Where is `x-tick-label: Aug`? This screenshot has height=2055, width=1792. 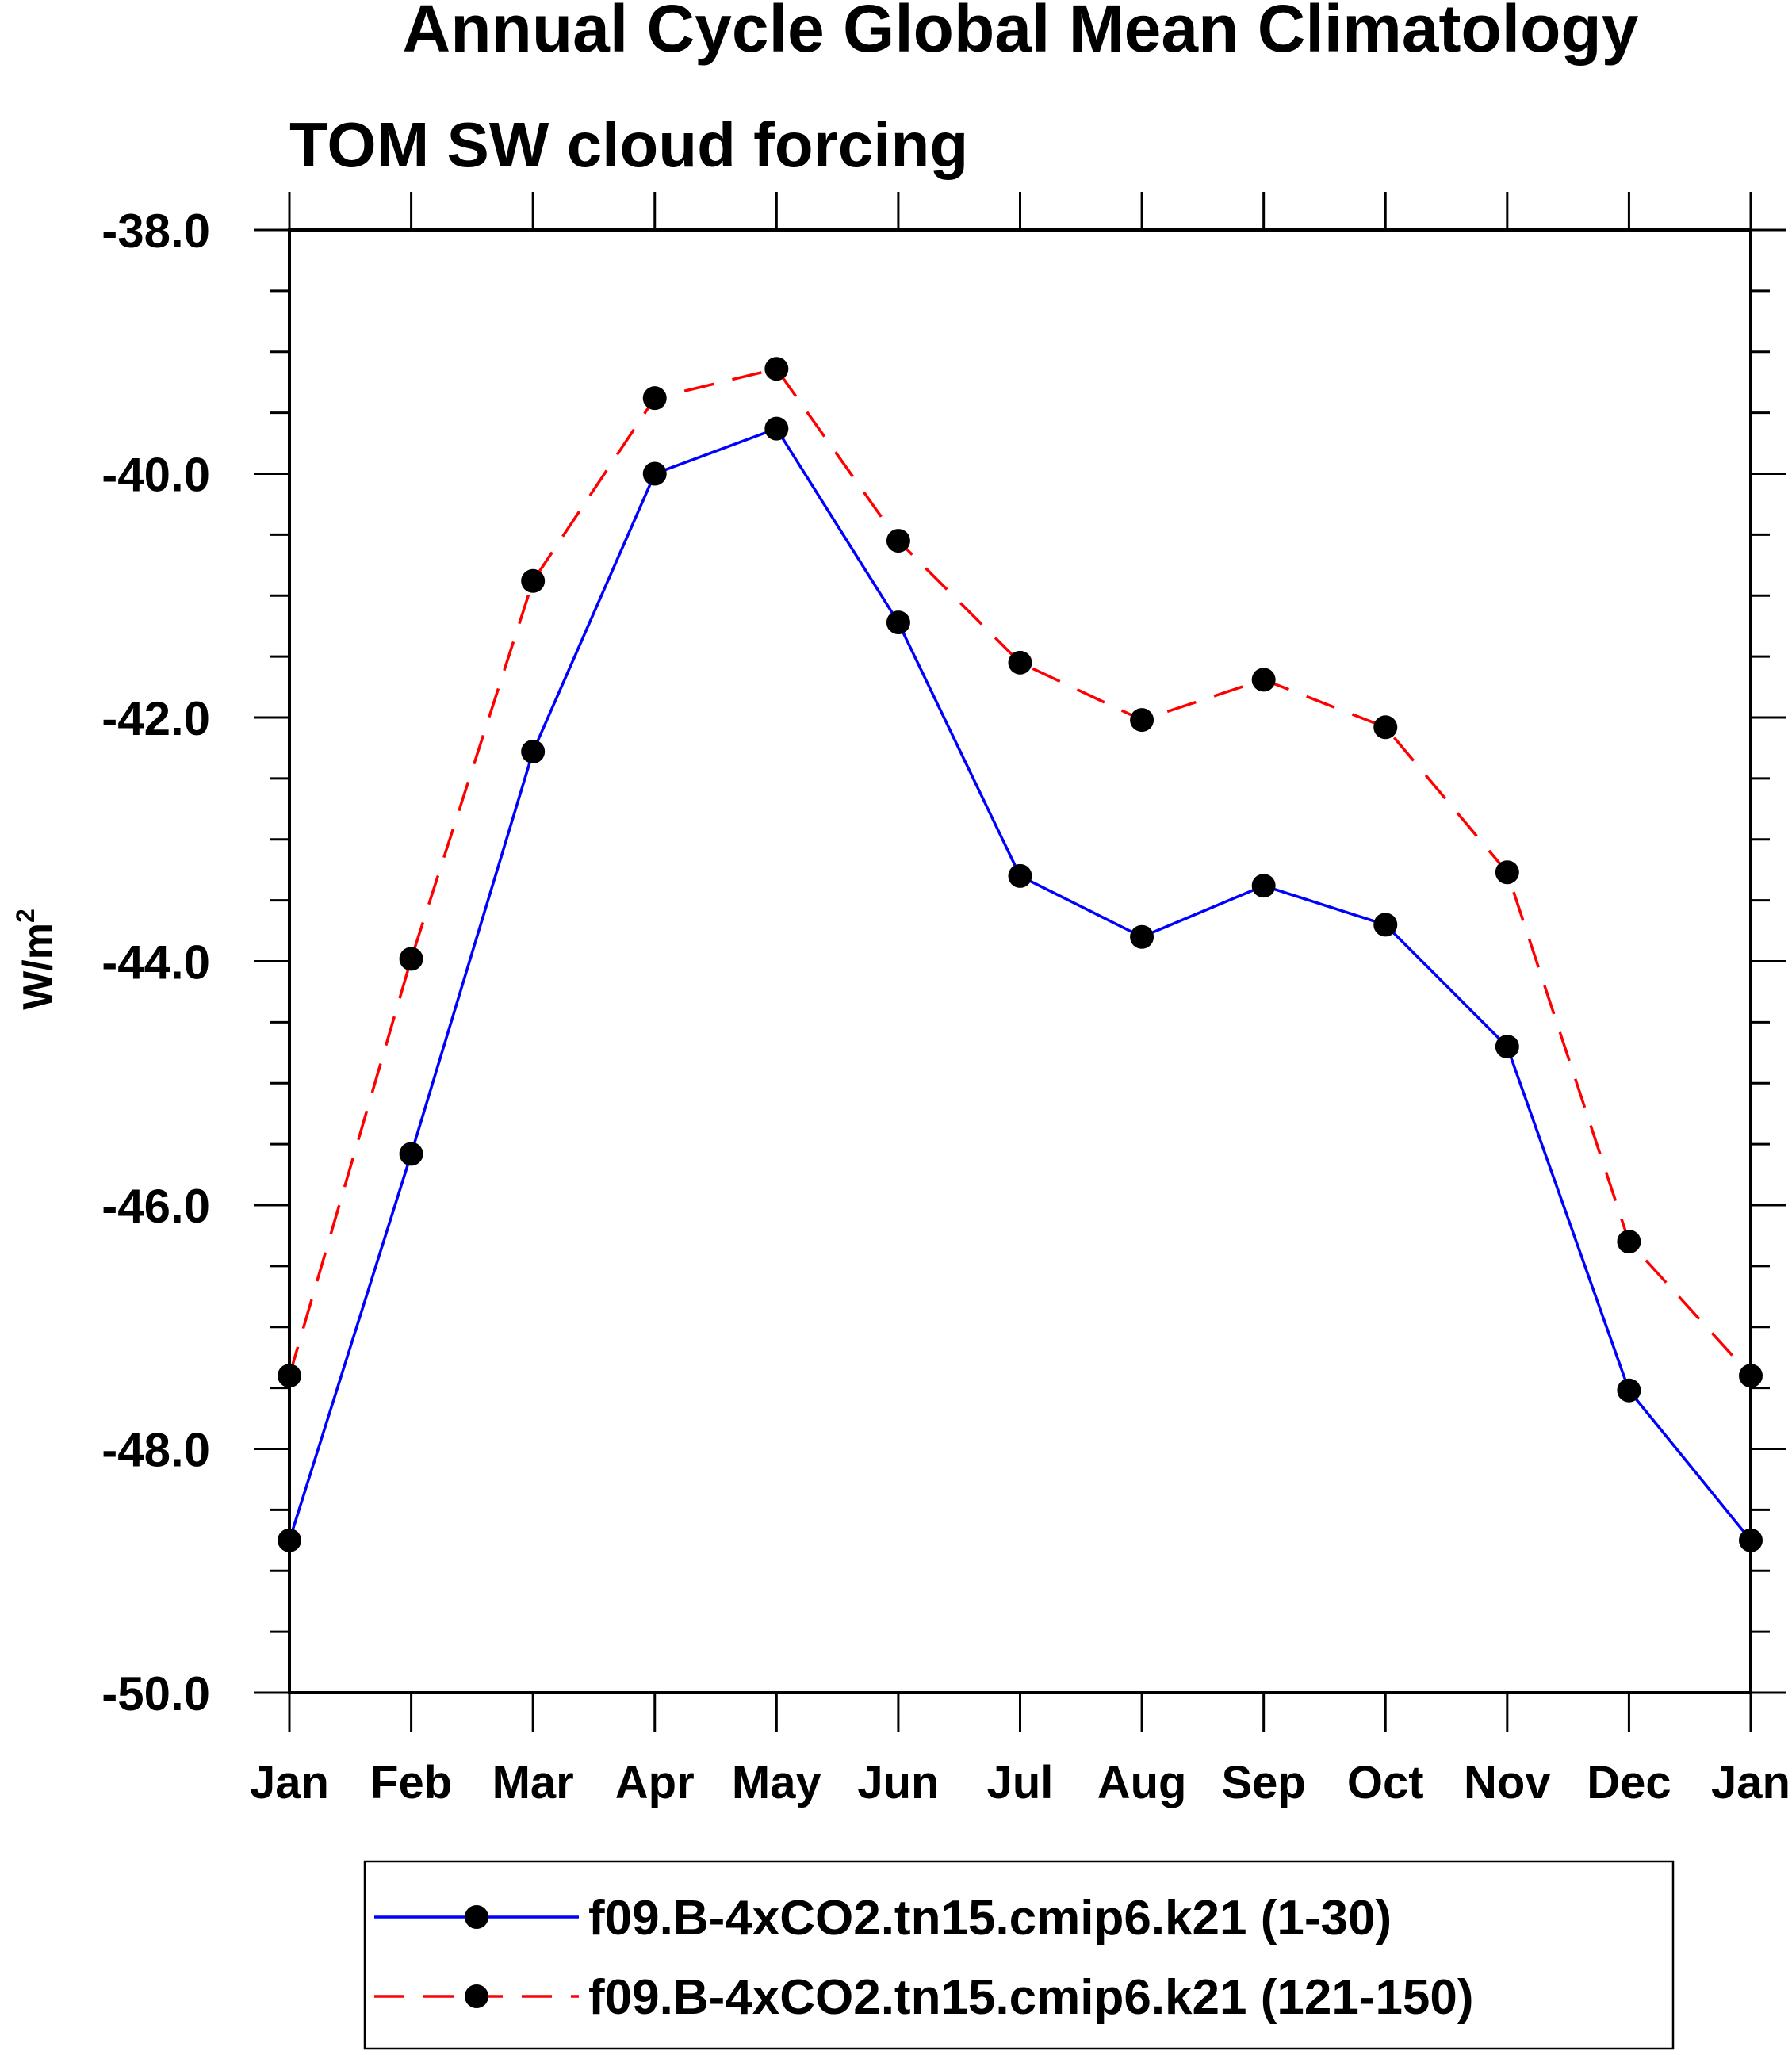 x-tick-label: Aug is located at coordinates (1142, 1783).